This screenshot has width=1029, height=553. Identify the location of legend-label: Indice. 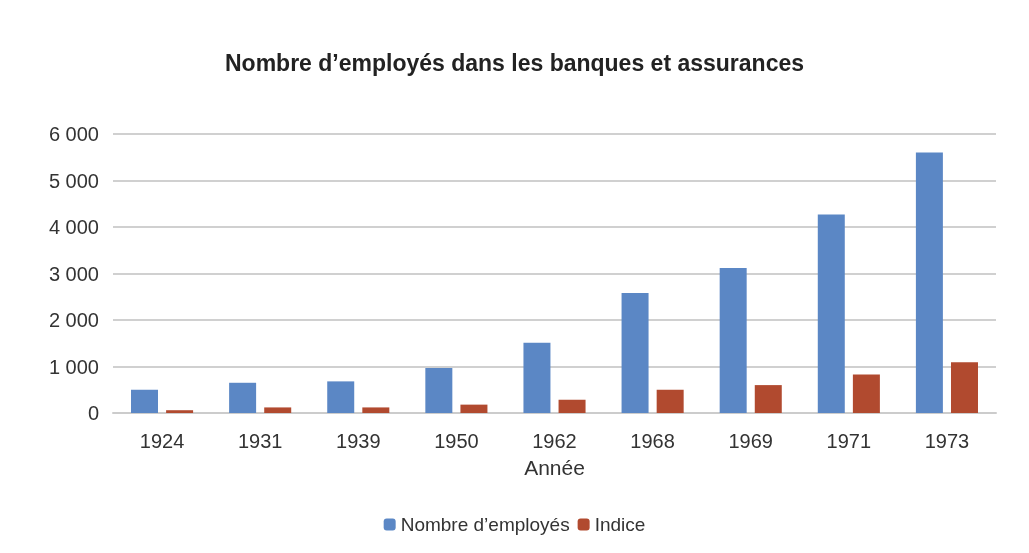
(620, 524).